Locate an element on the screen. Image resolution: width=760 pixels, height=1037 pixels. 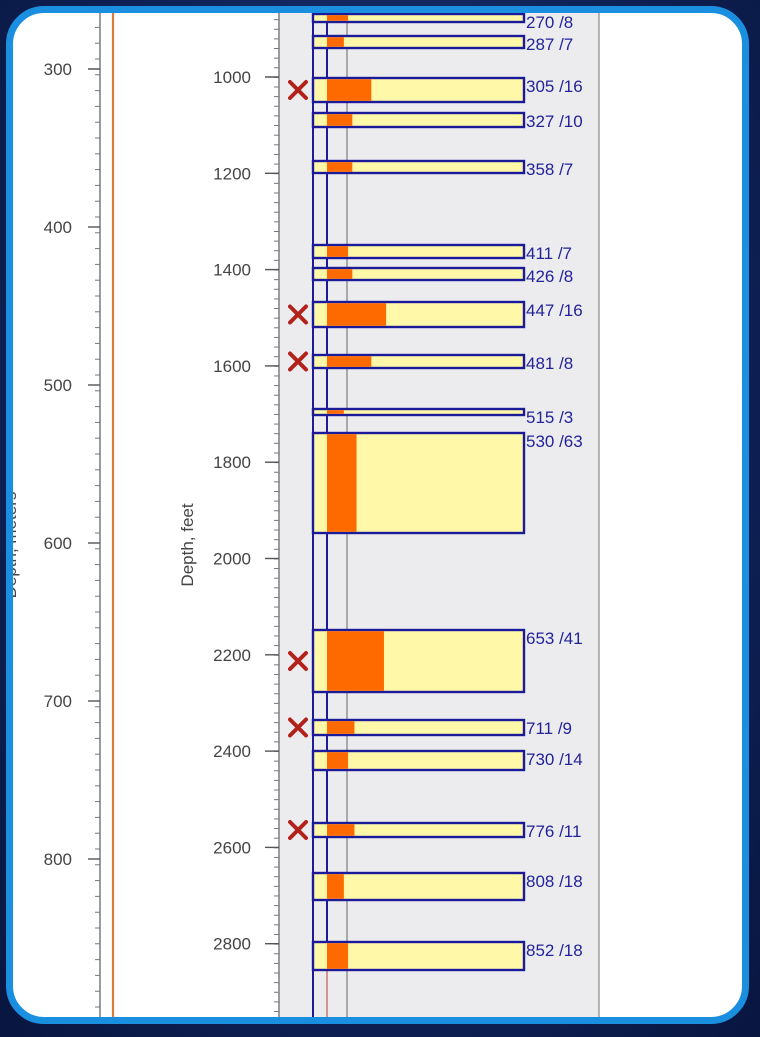
interval-label: 270 /8 is located at coordinates (549, 22).